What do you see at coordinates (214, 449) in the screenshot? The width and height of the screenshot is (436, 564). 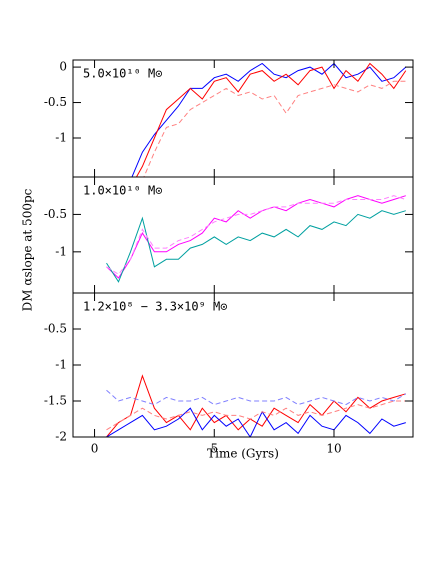 I see `x-tick-label: 5` at bounding box center [214, 449].